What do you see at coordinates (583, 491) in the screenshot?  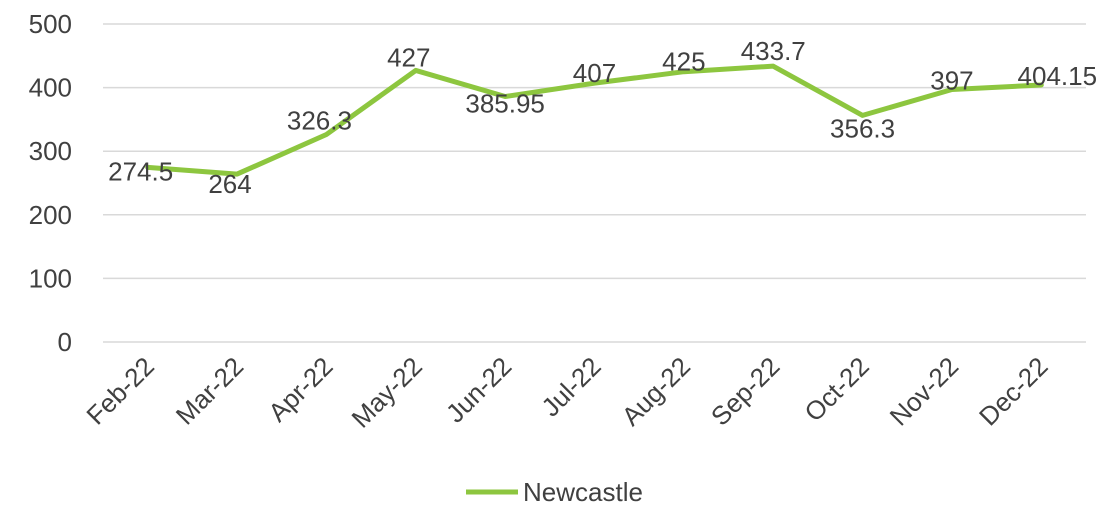 I see `legend-label: Newcastle` at bounding box center [583, 491].